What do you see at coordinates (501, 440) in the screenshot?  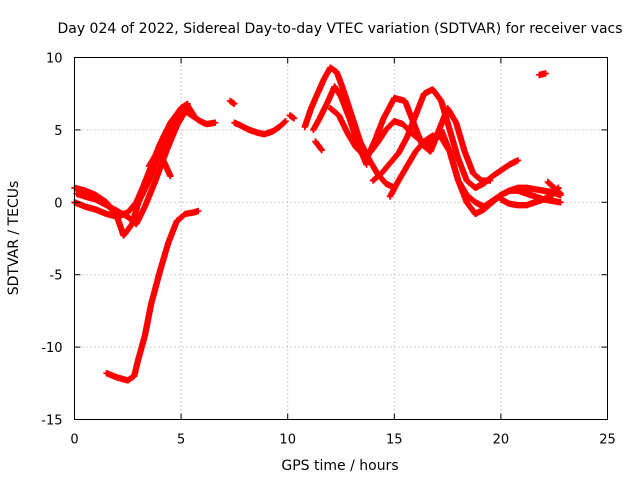 I see `x-tick-label: 20` at bounding box center [501, 440].